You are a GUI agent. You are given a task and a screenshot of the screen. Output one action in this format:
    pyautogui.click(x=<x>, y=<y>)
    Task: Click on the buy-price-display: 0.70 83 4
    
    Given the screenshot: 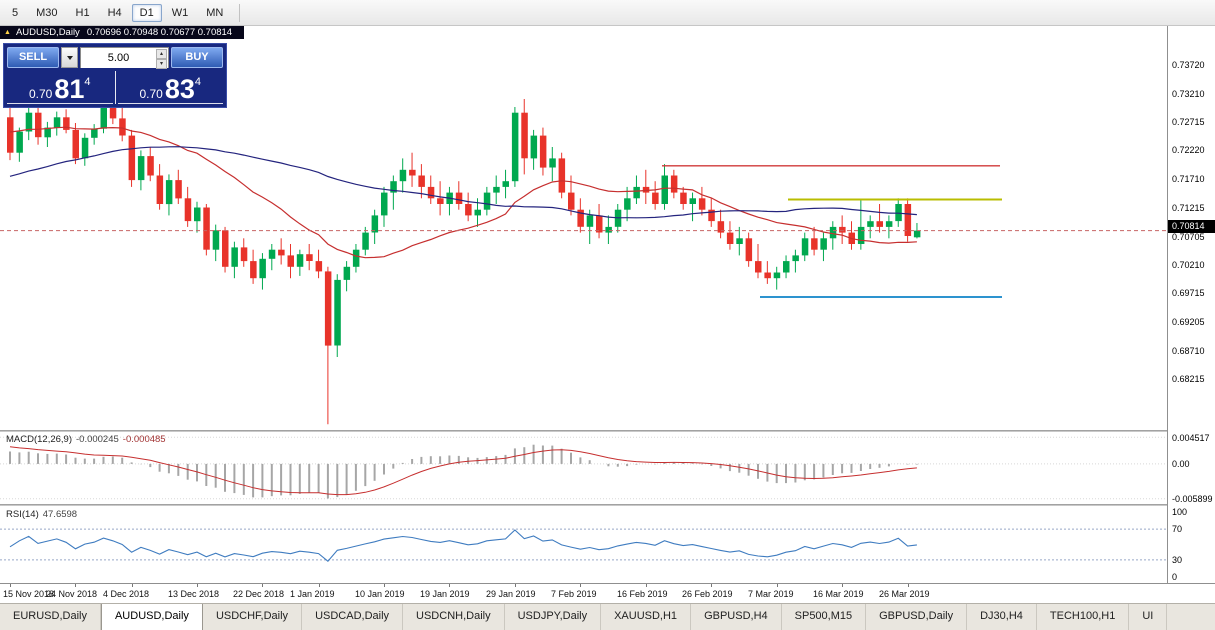 What is the action you would take?
    pyautogui.click(x=170, y=89)
    